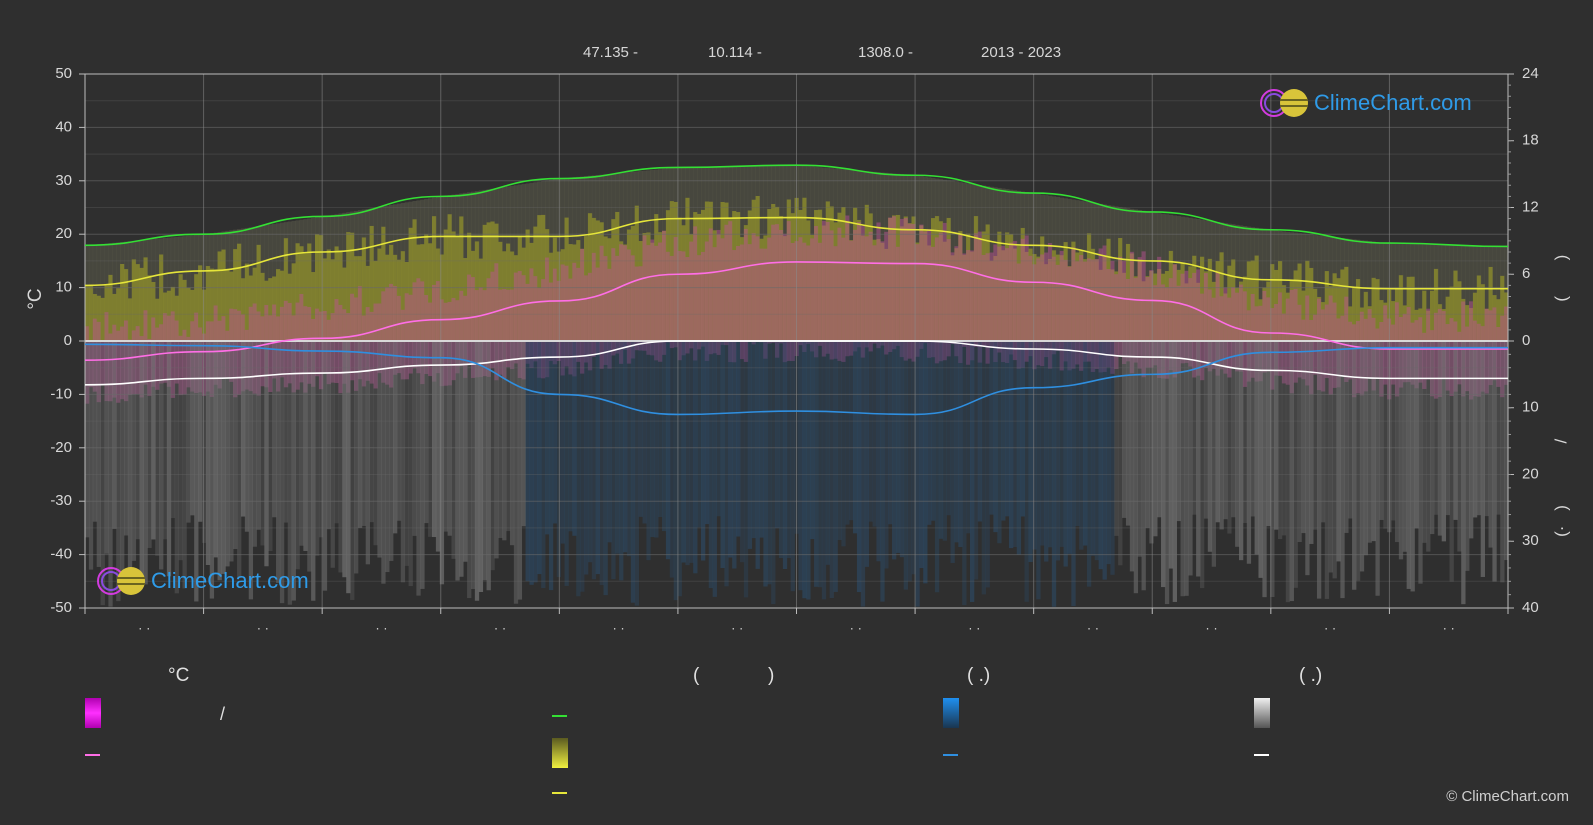 This screenshot has height=825, width=1593. What do you see at coordinates (1393, 102) in the screenshot?
I see `logo-text: ClimeChart.com` at bounding box center [1393, 102].